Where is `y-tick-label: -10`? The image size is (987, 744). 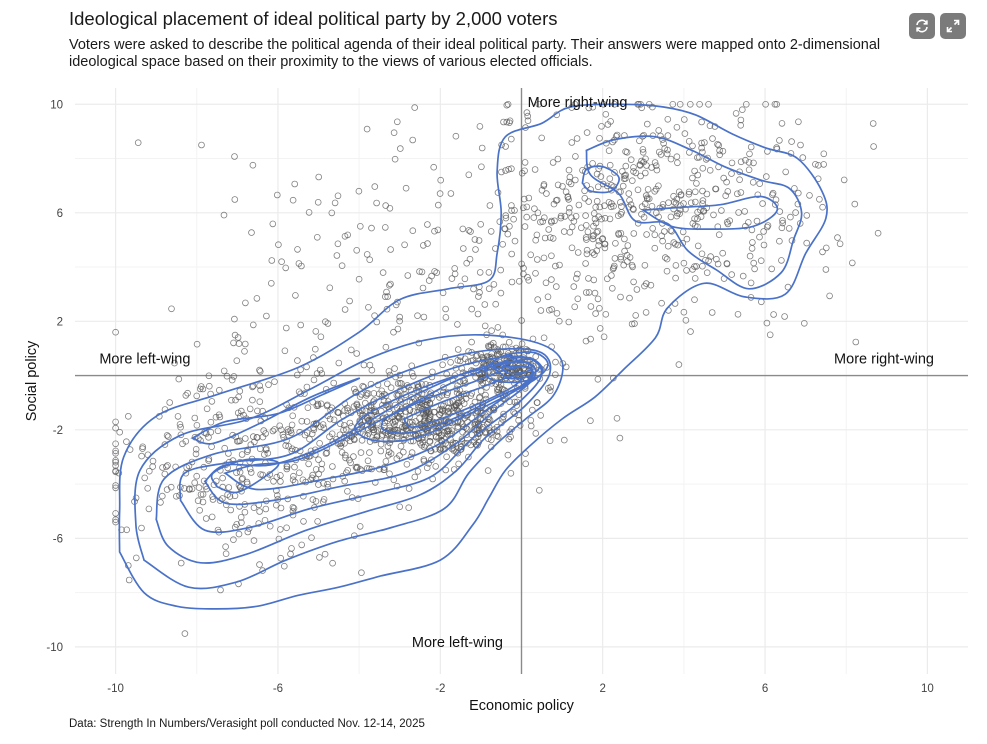
y-tick-label: -10 is located at coordinates (54, 648).